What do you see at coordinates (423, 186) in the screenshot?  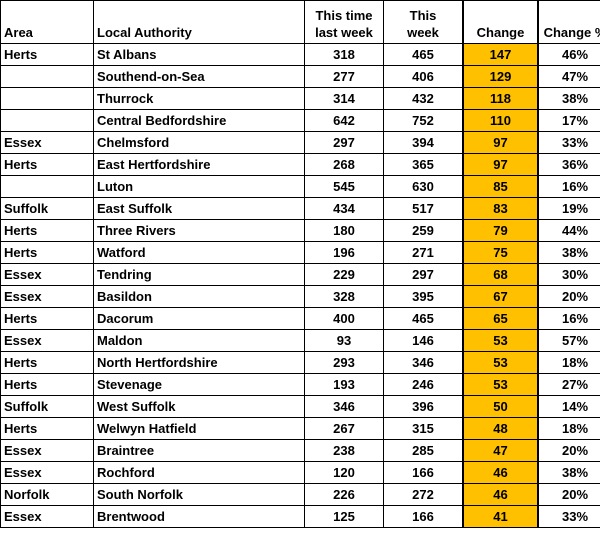 I see `cell-this-week: 630` at bounding box center [423, 186].